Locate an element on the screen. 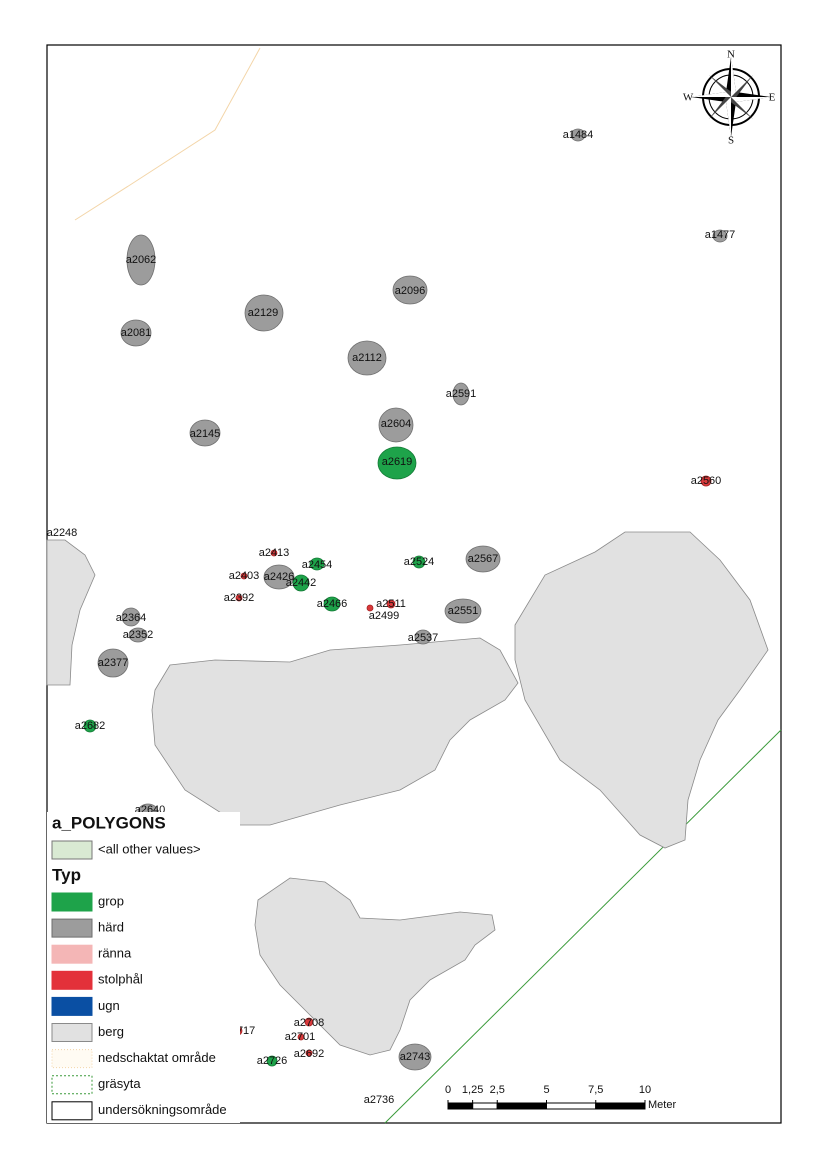  feature-label: a2619 is located at coordinates (397, 462).